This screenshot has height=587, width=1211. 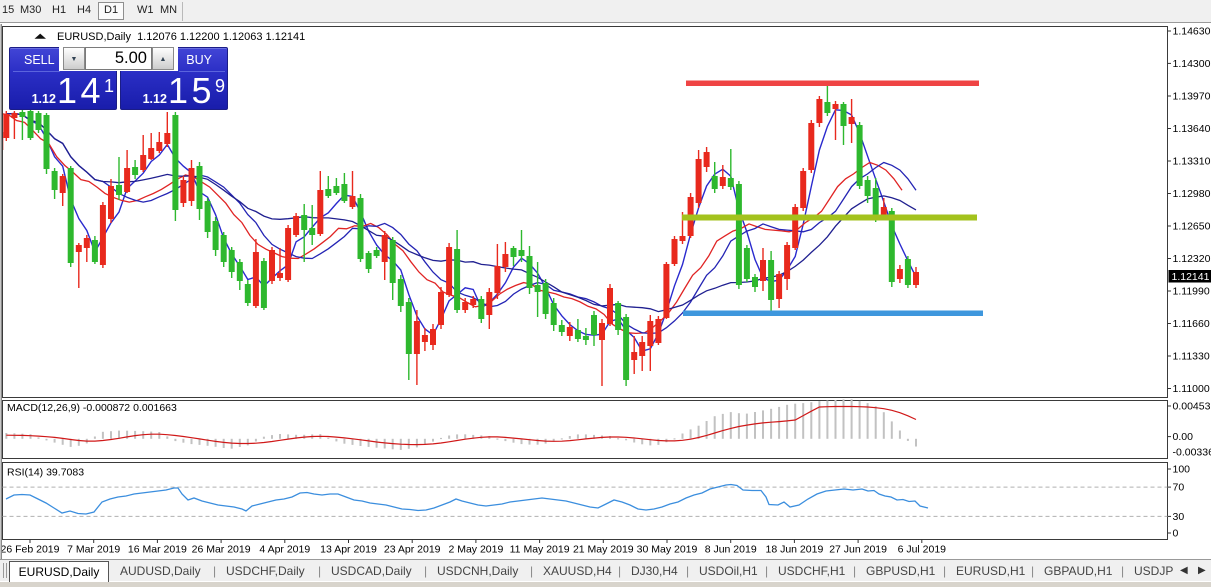 What do you see at coordinates (1183, 437) in the screenshot?
I see `svg-text: 0.00` at bounding box center [1183, 437].